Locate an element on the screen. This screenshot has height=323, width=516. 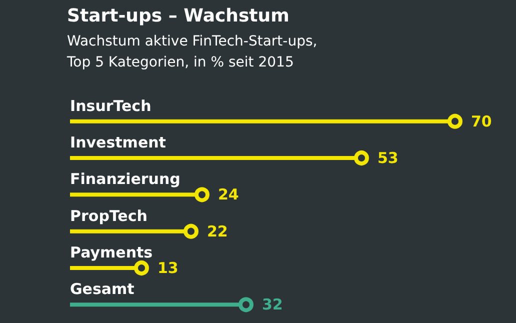
data-label: 53 is located at coordinates (388, 158).